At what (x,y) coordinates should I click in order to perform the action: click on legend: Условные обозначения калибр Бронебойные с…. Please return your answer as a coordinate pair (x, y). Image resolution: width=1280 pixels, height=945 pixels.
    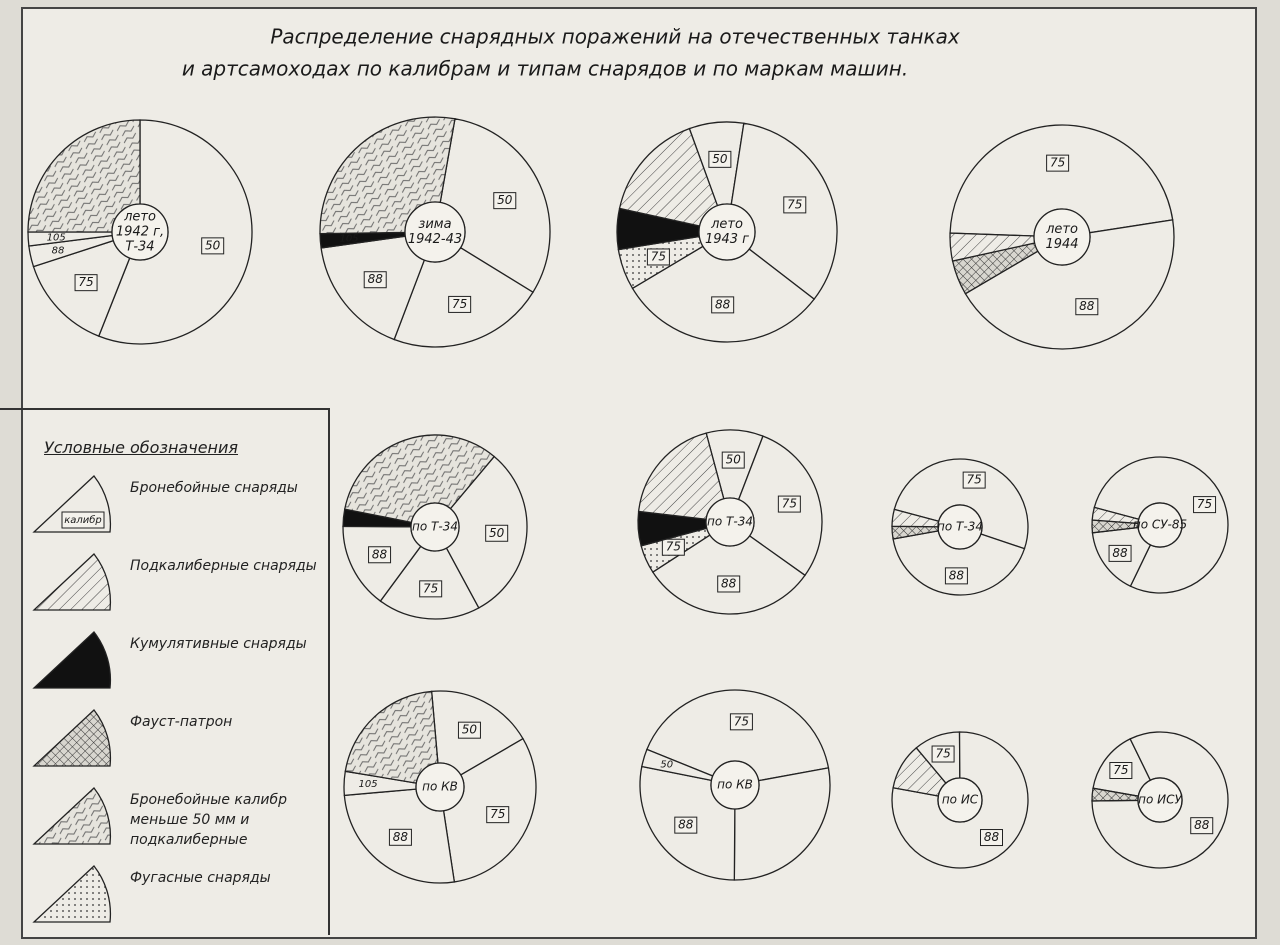
    Looking at the image, I should click on (165, 671).